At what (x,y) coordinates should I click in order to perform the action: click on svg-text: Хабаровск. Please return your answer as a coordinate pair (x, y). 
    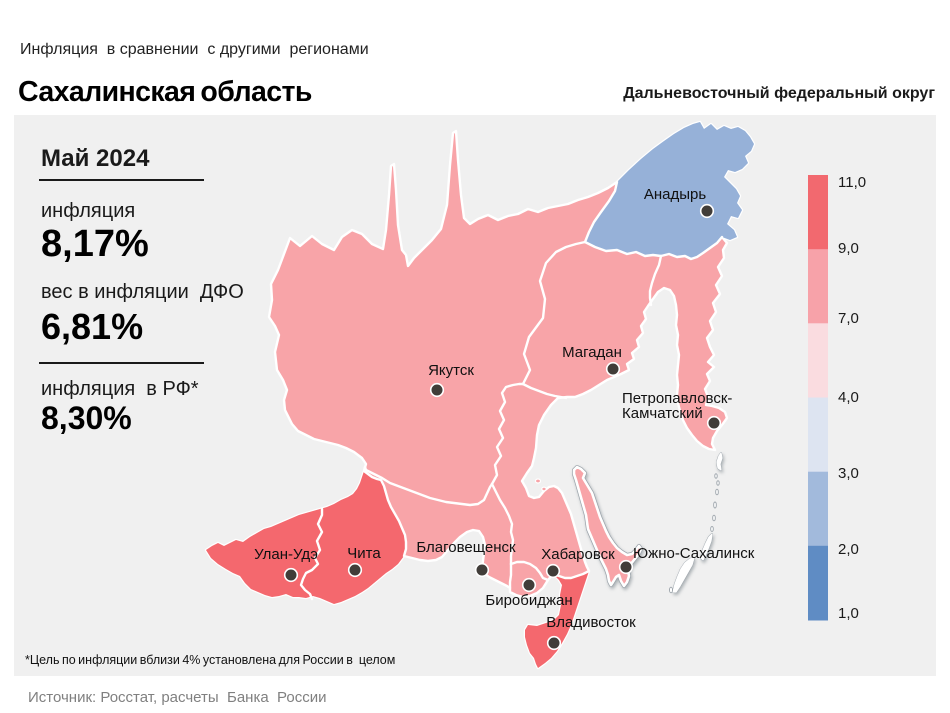
    Looking at the image, I should click on (578, 554).